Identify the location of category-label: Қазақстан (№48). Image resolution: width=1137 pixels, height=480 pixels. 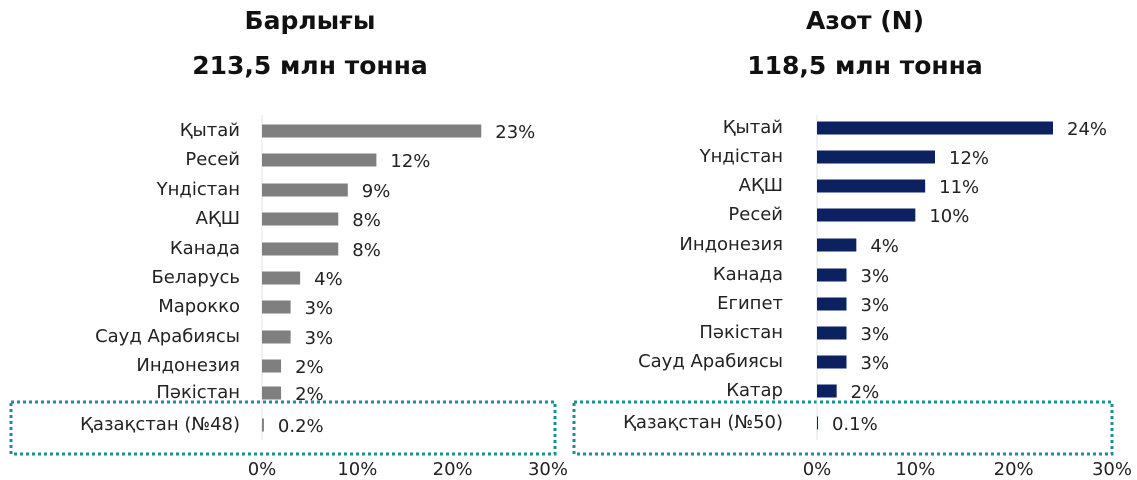
(160, 424).